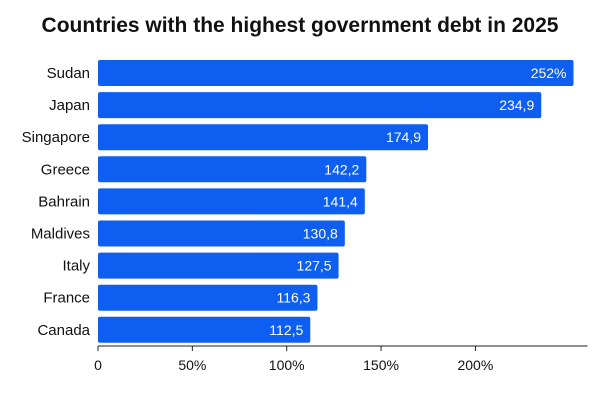 The width and height of the screenshot is (600, 407). What do you see at coordinates (231, 201) in the screenshot?
I see `bar-bahrain` at bounding box center [231, 201].